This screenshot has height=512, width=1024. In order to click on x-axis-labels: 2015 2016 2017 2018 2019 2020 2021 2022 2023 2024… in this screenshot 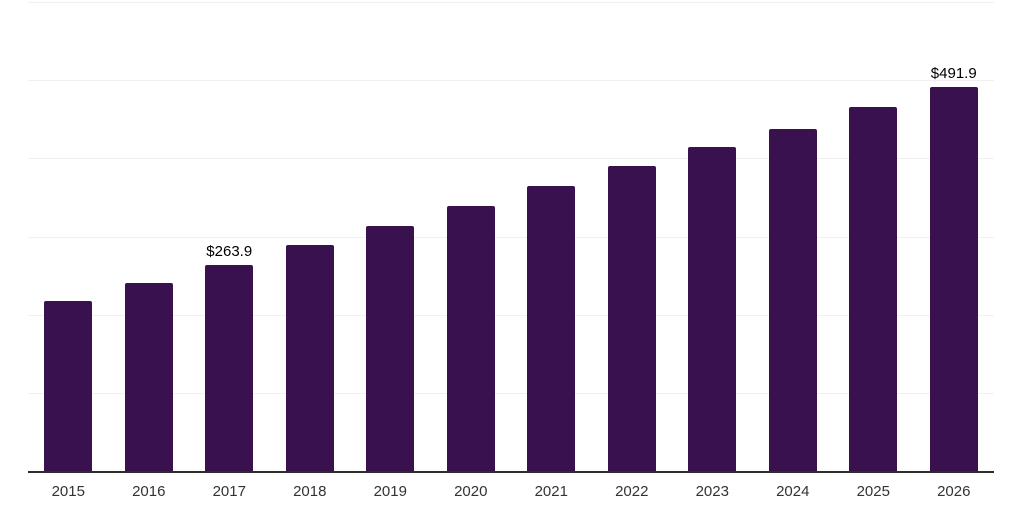, I will do `click(511, 492)`.